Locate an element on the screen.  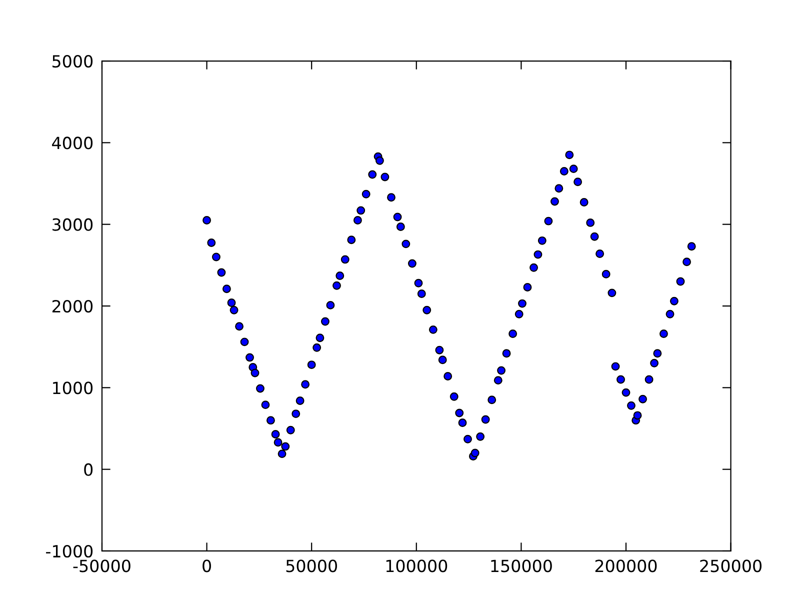
y-tick-label: 4000 is located at coordinates (72, 143).